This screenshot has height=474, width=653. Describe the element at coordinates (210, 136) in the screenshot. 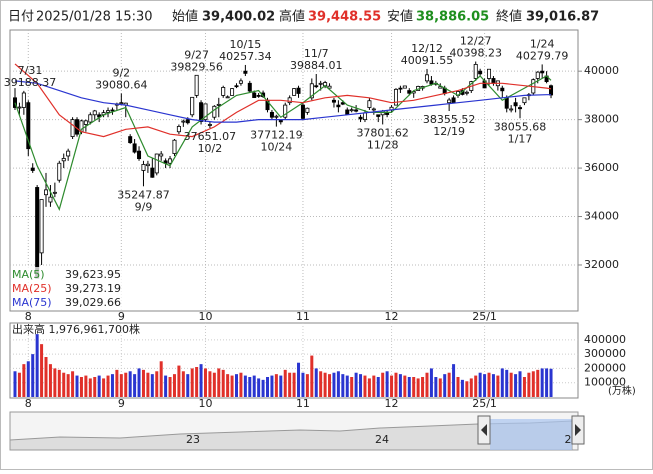

I see `annotation-value: 37651.07` at that location.